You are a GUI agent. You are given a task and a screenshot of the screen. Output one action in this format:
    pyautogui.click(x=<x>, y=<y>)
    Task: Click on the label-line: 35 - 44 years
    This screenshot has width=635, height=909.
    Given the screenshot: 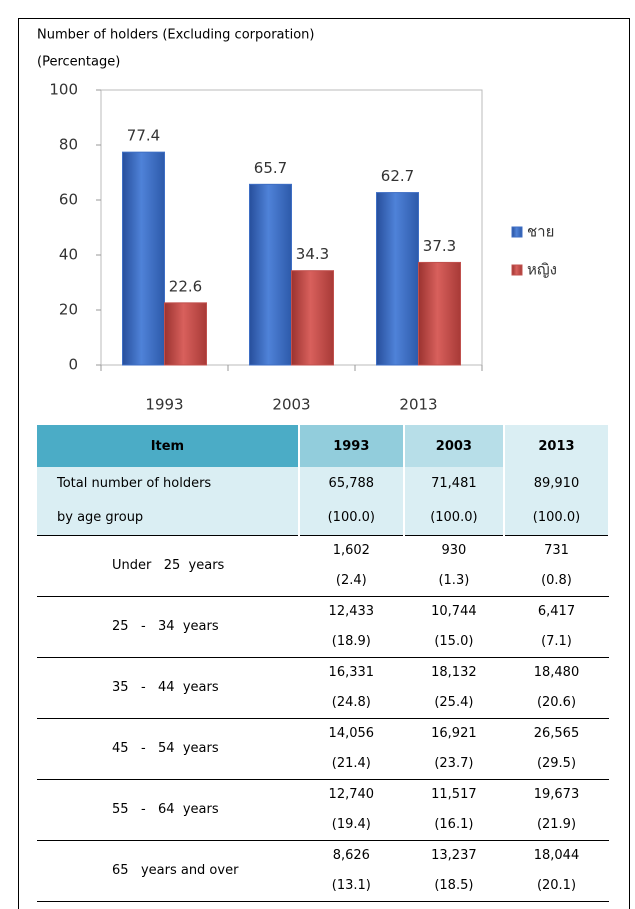 What is the action you would take?
    pyautogui.click(x=165, y=687)
    